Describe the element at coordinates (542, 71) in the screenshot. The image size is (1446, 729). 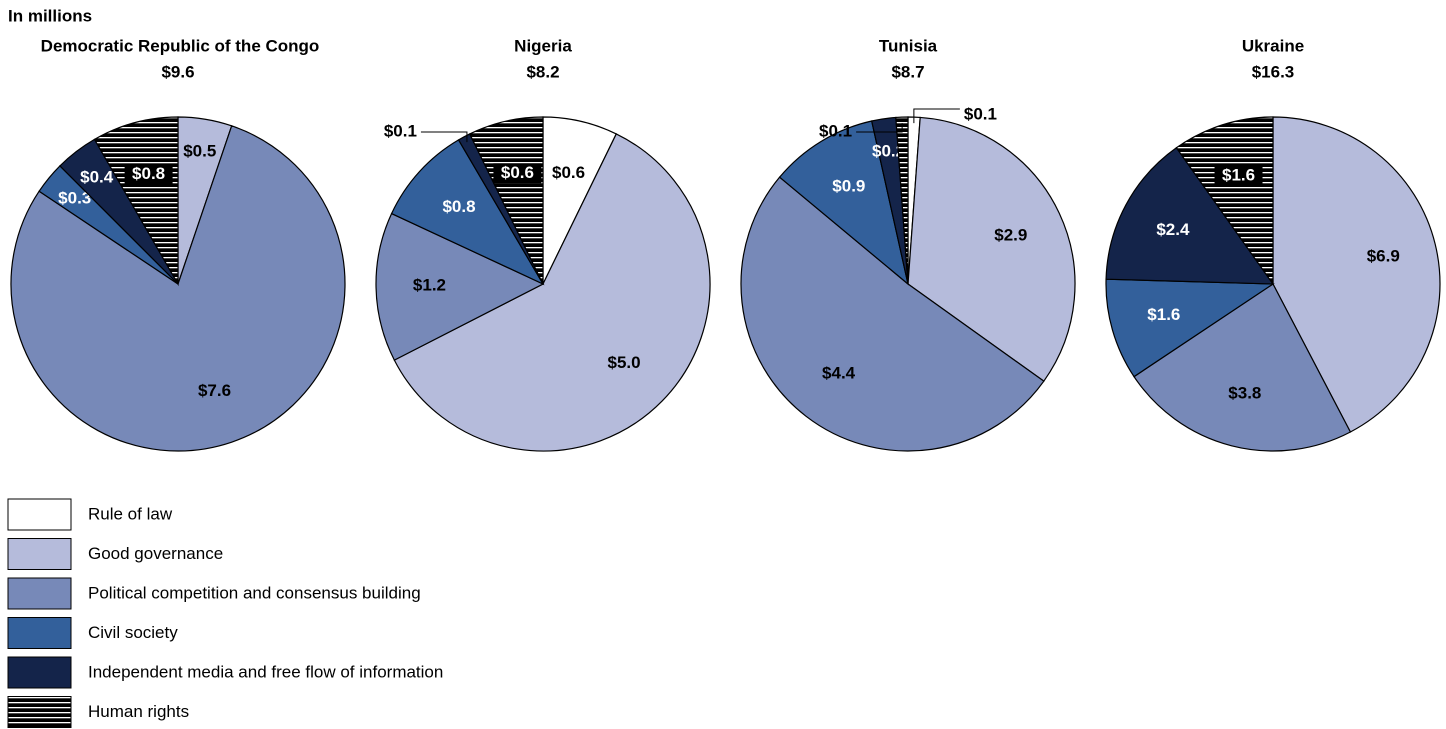
I see `pie-total: $8.2` at that location.